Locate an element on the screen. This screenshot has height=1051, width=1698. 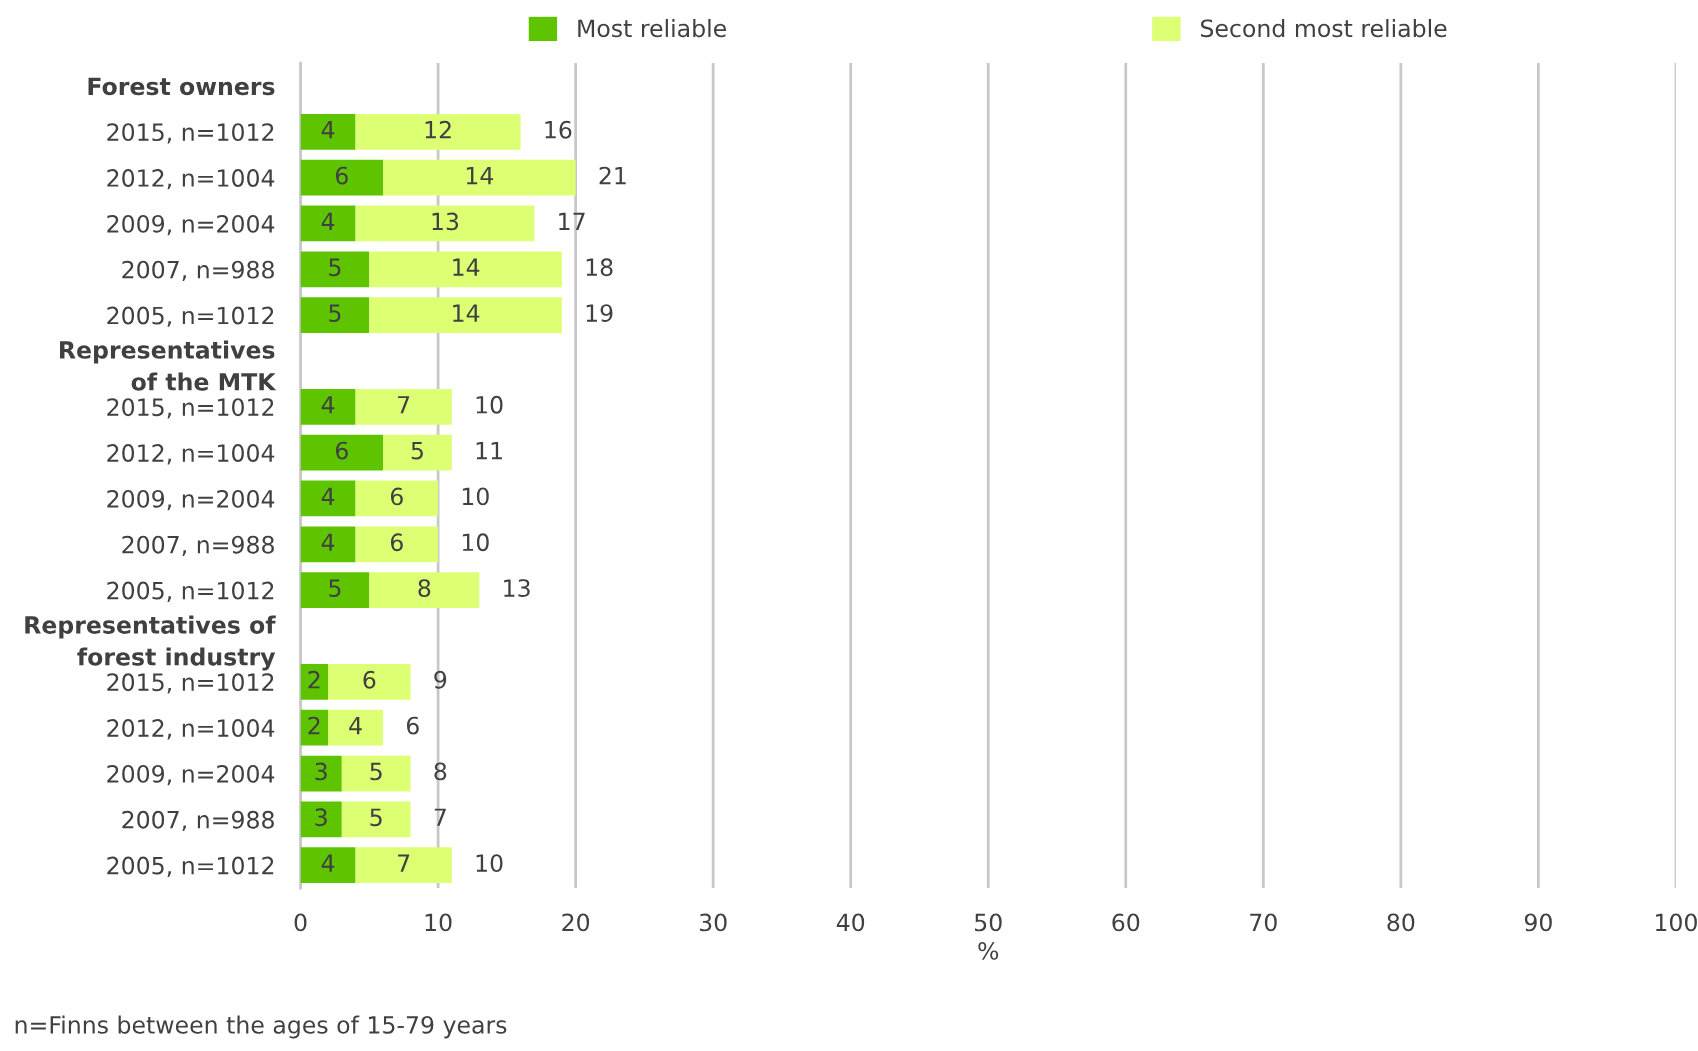
total-label: 17 is located at coordinates (572, 221).